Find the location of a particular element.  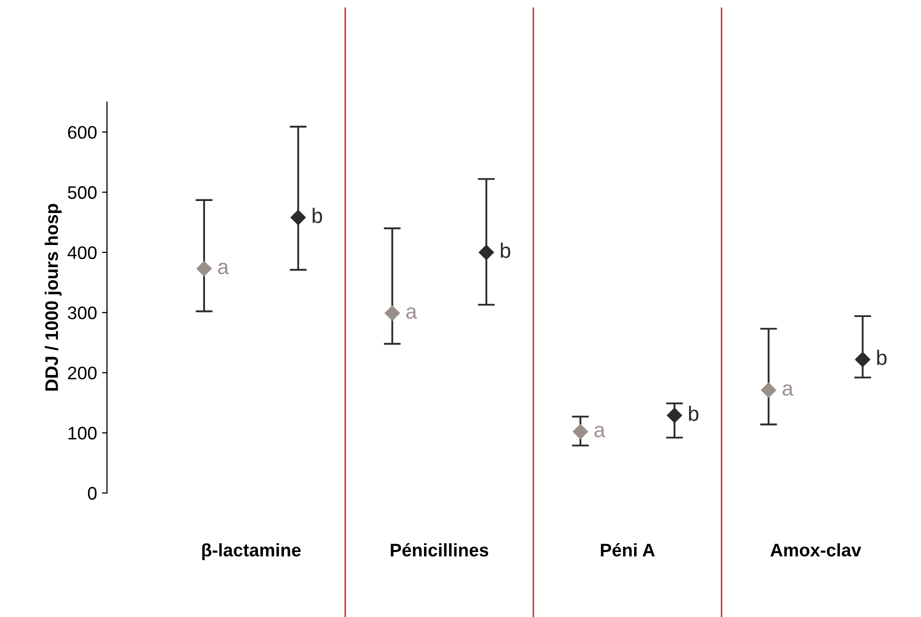

x-tick-label: β-lactamine is located at coordinates (251, 551).